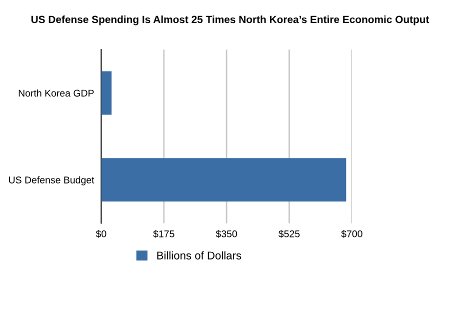 The height and width of the screenshot is (310, 460). Describe the element at coordinates (51, 181) in the screenshot. I see `y-tick-label: US Defense Budget` at that location.